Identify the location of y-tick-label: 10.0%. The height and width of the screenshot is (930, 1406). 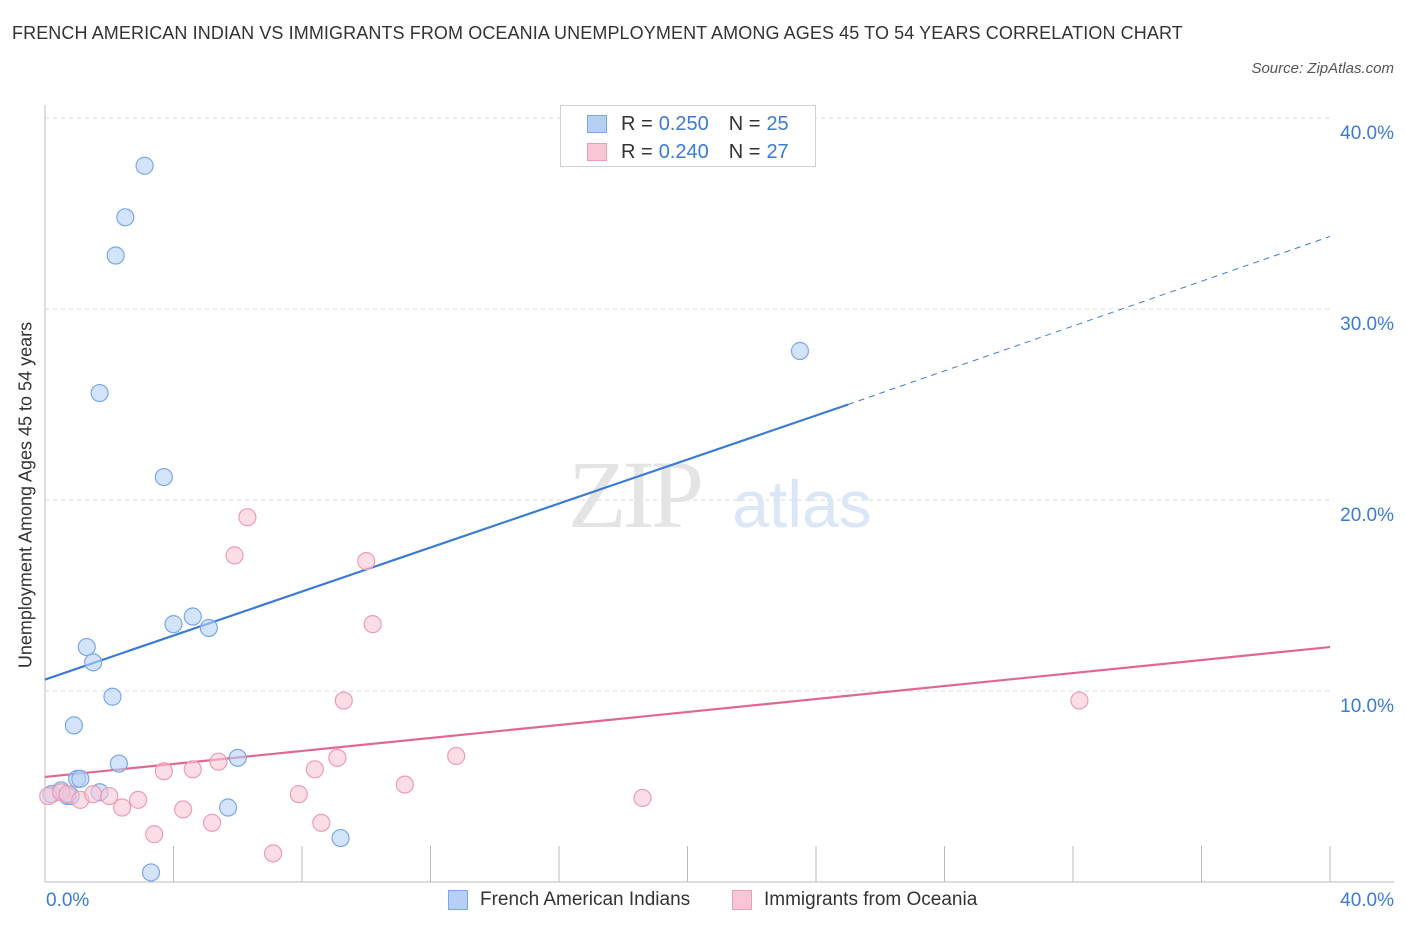
(1367, 706).